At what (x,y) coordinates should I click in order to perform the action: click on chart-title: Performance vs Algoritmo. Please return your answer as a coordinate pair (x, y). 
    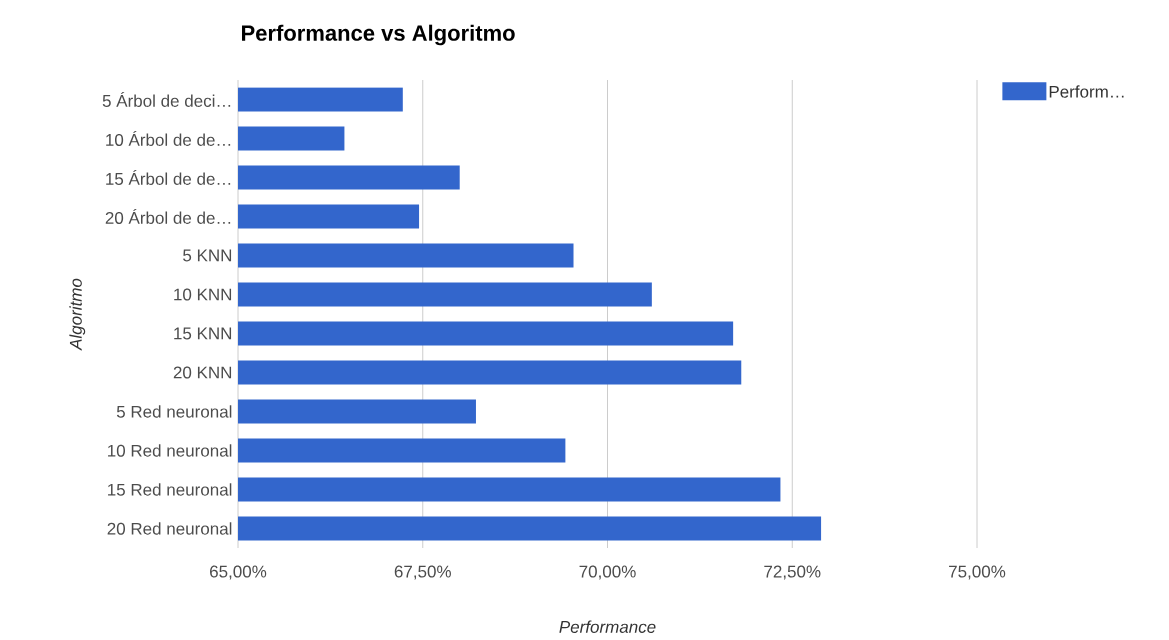
    Looking at the image, I should click on (378, 35).